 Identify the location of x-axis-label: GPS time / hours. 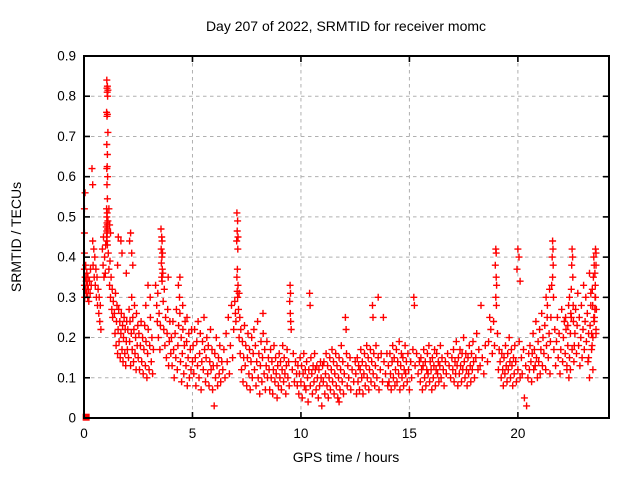
(346, 457).